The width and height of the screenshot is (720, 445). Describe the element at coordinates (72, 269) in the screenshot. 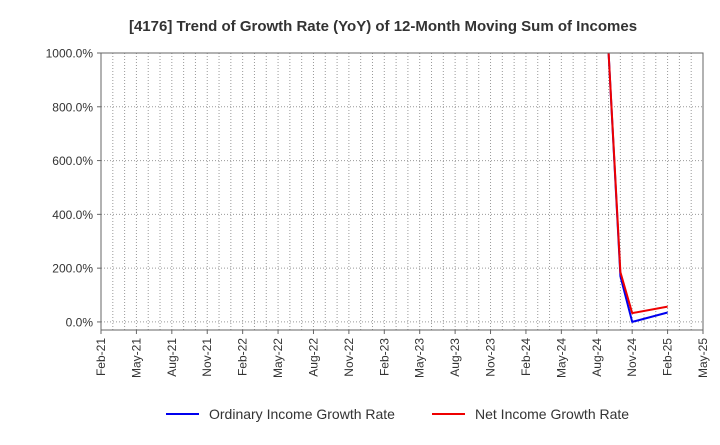

I see `y-tick-label: 200.0%` at that location.